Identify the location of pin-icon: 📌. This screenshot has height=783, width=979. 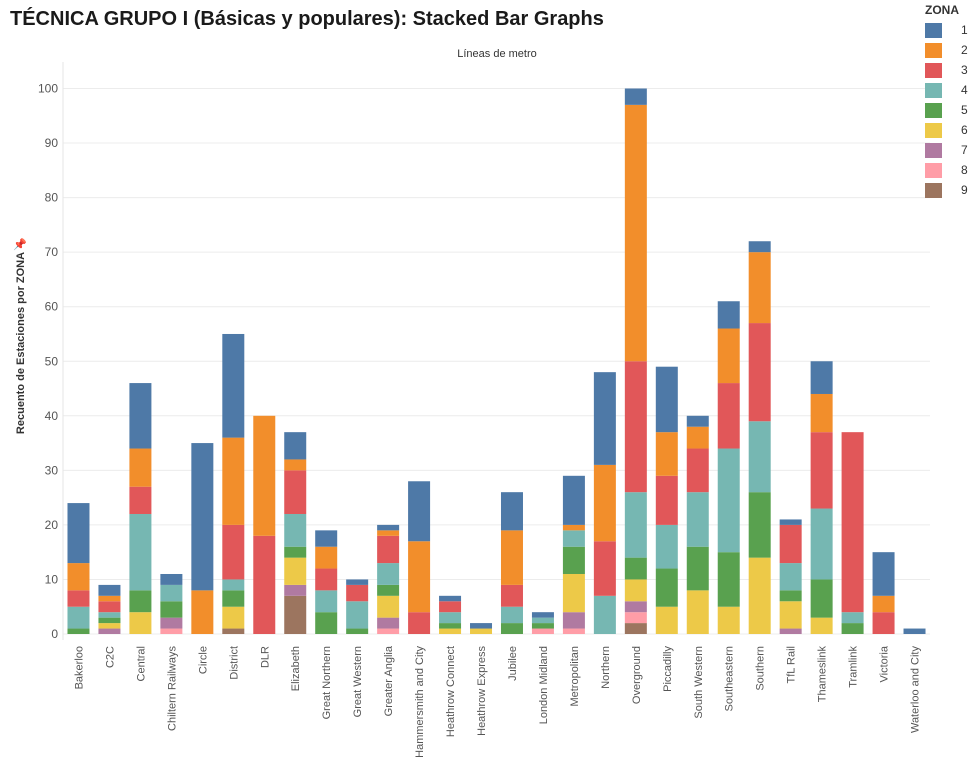
(20, 245).